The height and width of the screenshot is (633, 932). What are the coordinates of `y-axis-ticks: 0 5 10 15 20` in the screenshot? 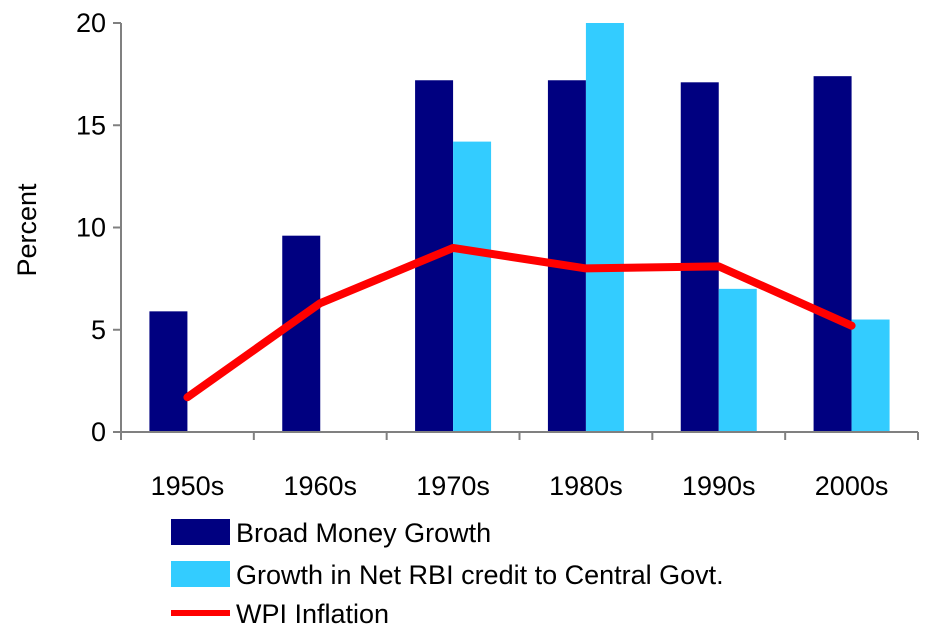 It's located at (98, 227).